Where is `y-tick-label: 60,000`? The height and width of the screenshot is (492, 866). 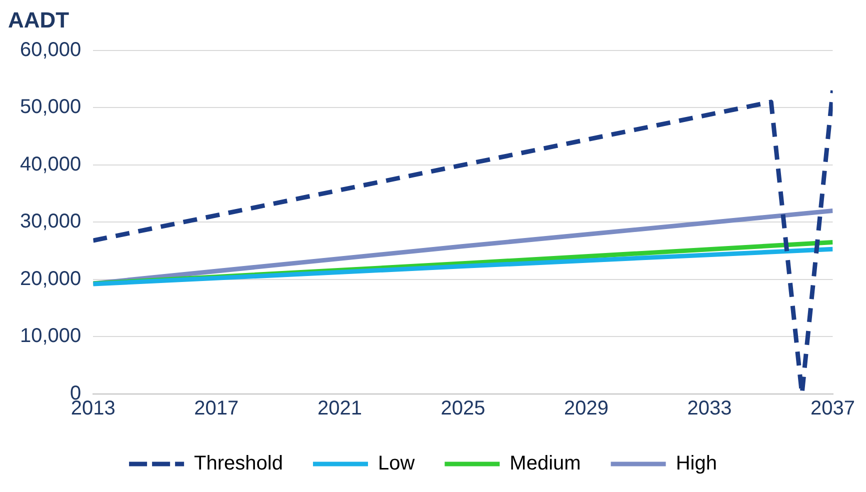
y-tick-label: 60,000 is located at coordinates (51, 49).